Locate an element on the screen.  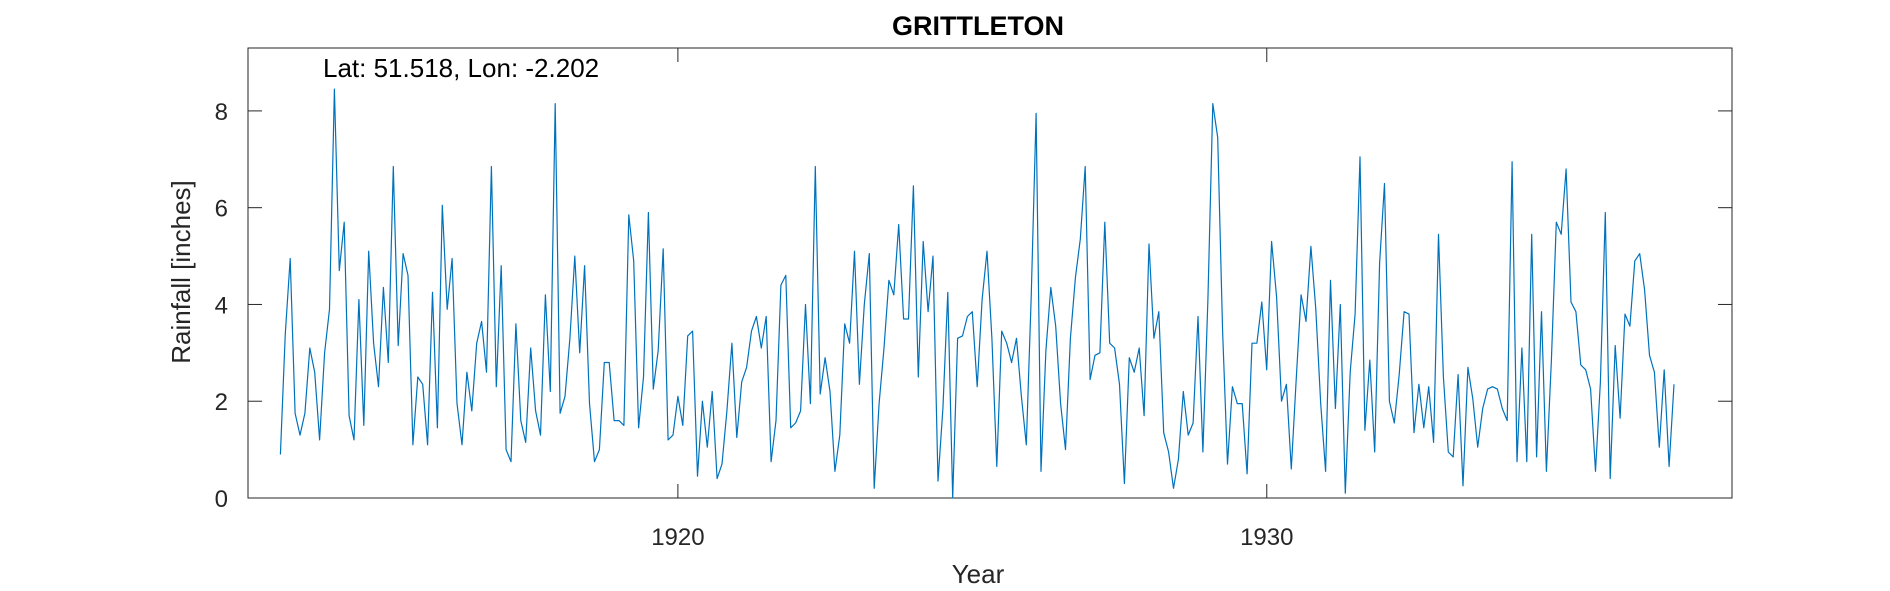
y-tick-label: 8 is located at coordinates (221, 112).